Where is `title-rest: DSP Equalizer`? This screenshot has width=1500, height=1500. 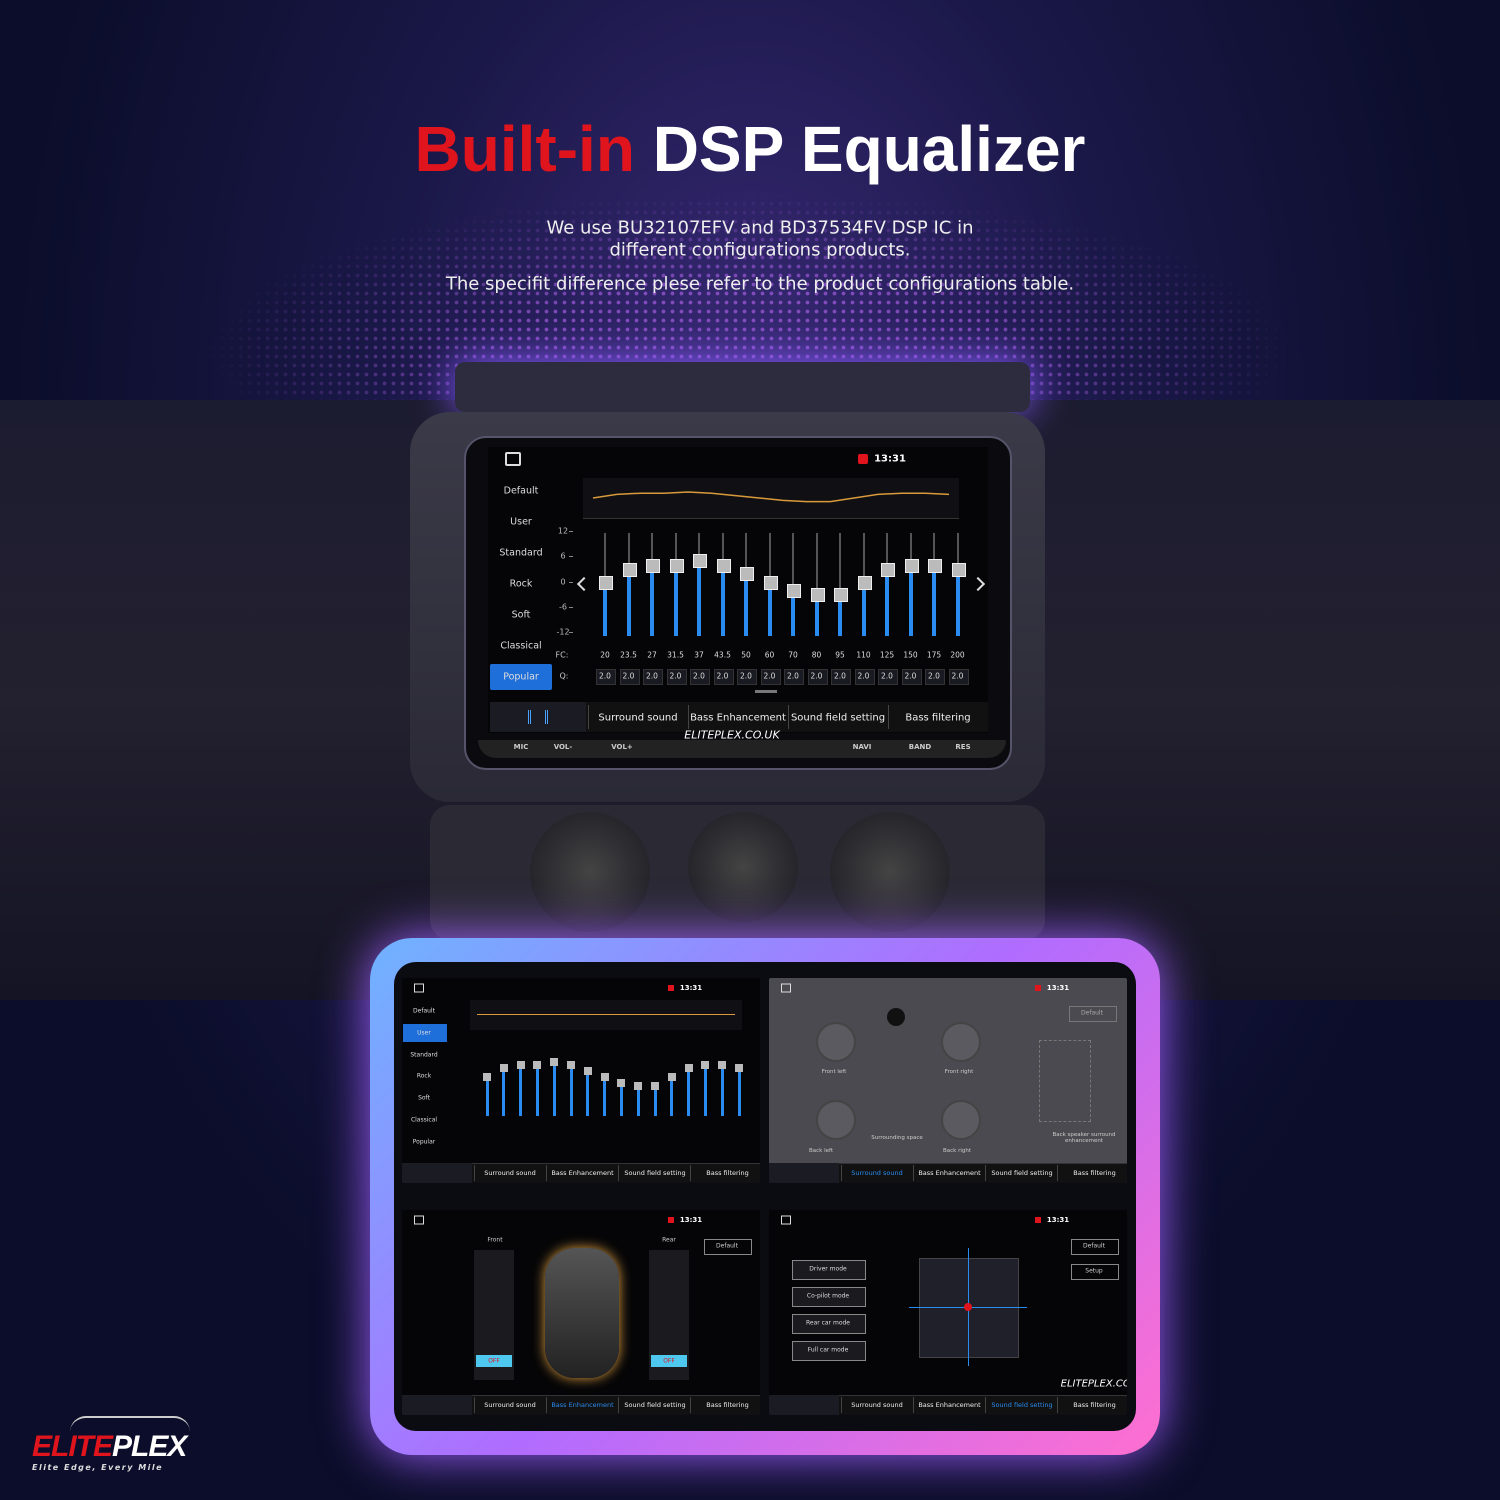
title-rest: DSP Equalizer is located at coordinates (869, 149).